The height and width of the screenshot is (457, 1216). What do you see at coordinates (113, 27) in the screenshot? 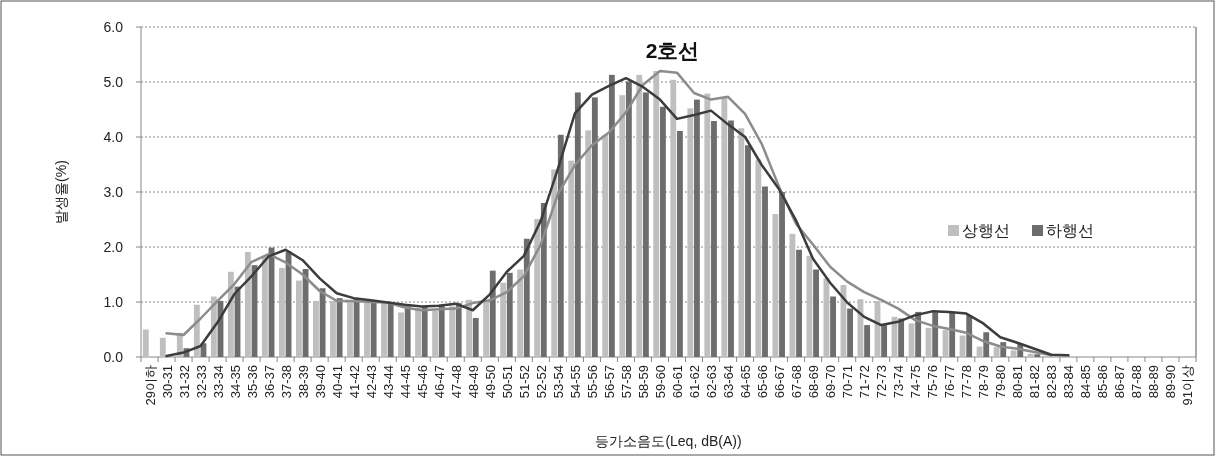
I see `y-tick-label: 6.0` at bounding box center [113, 27].